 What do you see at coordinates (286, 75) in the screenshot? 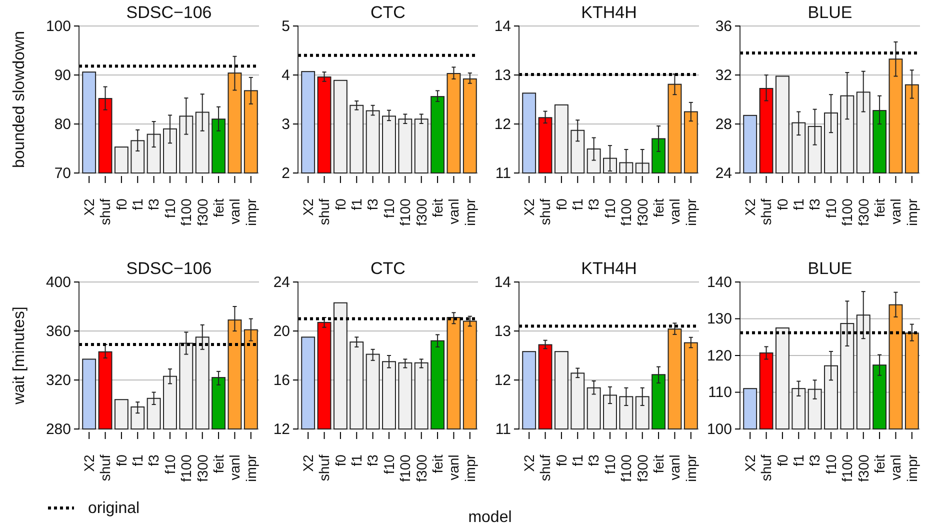
I see `y-tick-label: 4` at bounding box center [286, 75].